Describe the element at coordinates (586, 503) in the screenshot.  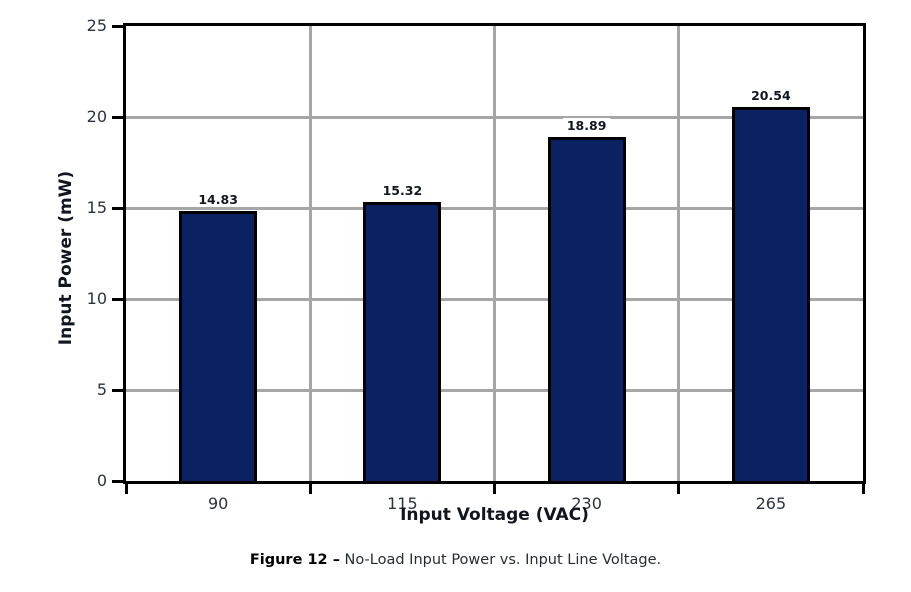
I see `x-tick-label: 230` at that location.